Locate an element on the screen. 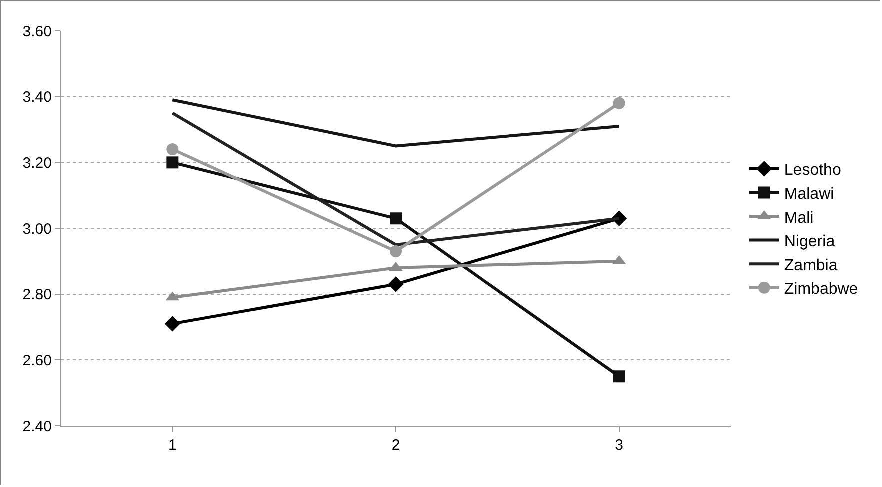  y-tick-label: 3.20 is located at coordinates (37, 163).